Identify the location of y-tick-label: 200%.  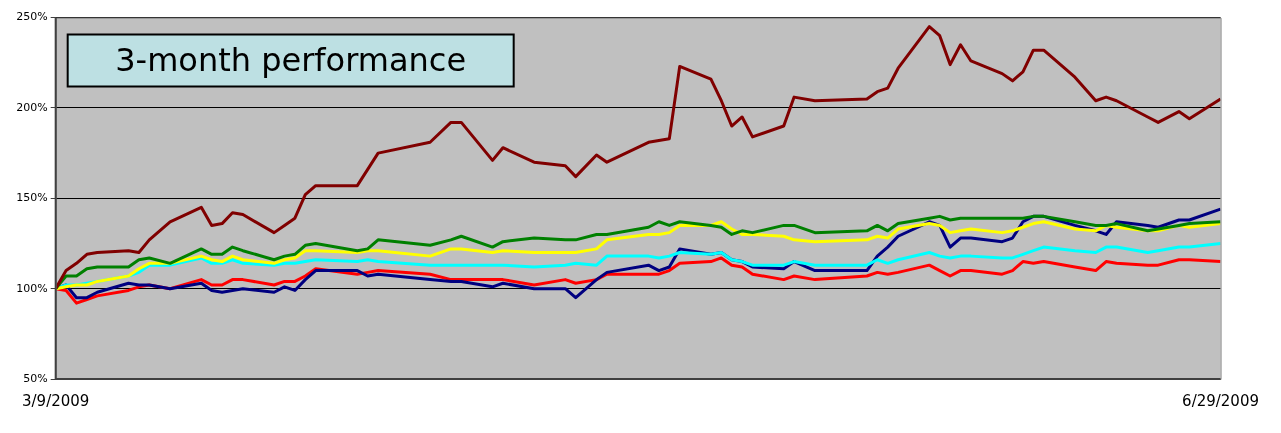
(32, 107).